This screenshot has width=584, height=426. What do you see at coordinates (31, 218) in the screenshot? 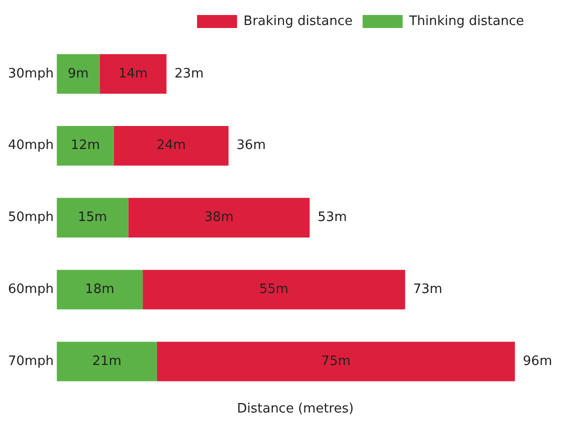
I see `y-tick-label: 50mph` at bounding box center [31, 218].